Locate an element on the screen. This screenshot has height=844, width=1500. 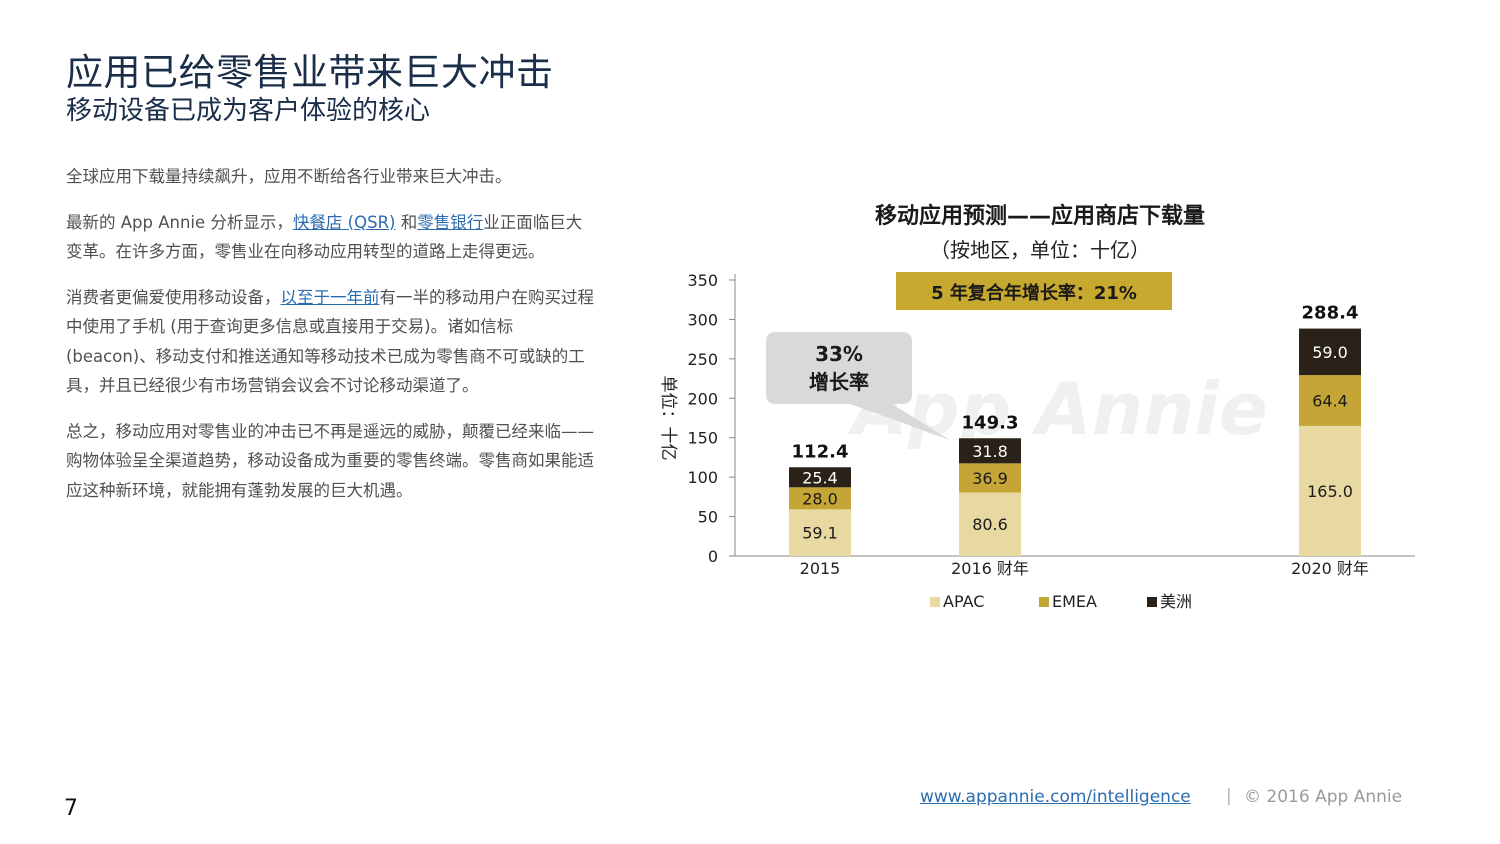
legend-label: APAC is located at coordinates (963, 601).